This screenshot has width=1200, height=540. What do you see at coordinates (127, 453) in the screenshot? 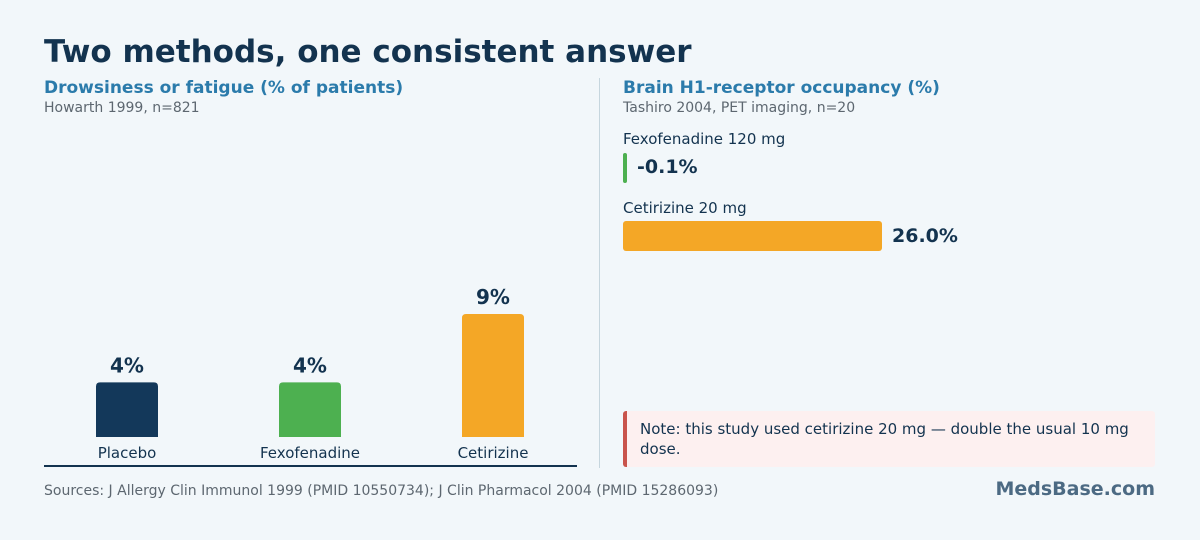
I see `tick-label-placebo: Placebo` at bounding box center [127, 453].